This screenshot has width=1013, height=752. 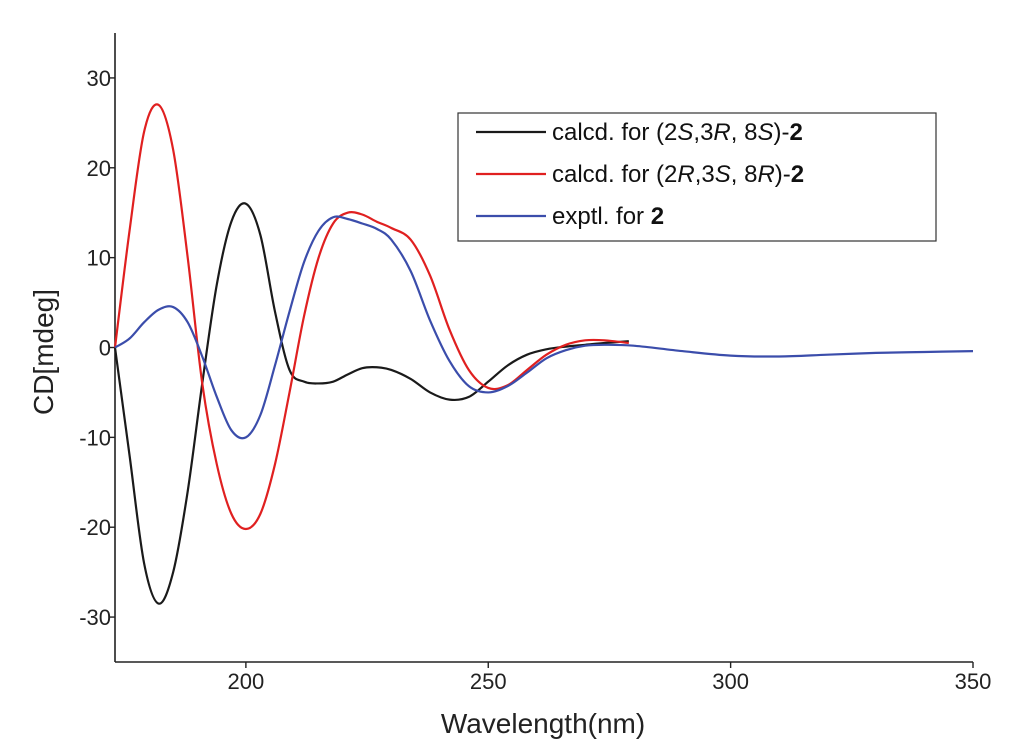 I want to click on x-tick-label: 300, so click(x=730, y=681).